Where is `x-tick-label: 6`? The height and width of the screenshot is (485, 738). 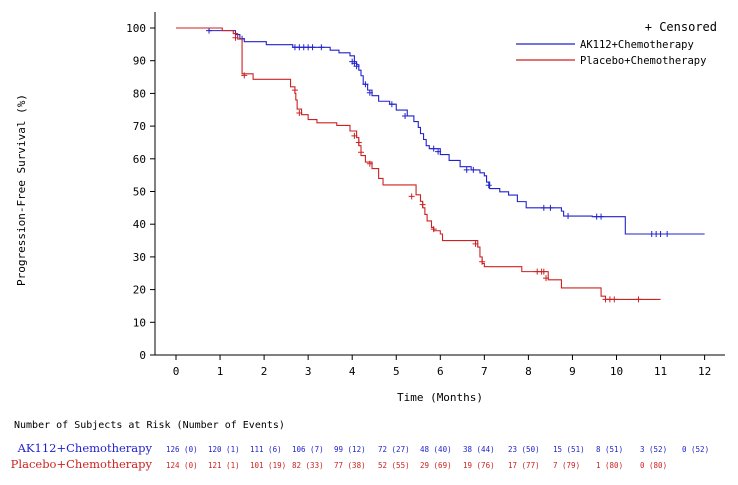
x-tick-label: 6 is located at coordinates (440, 371).